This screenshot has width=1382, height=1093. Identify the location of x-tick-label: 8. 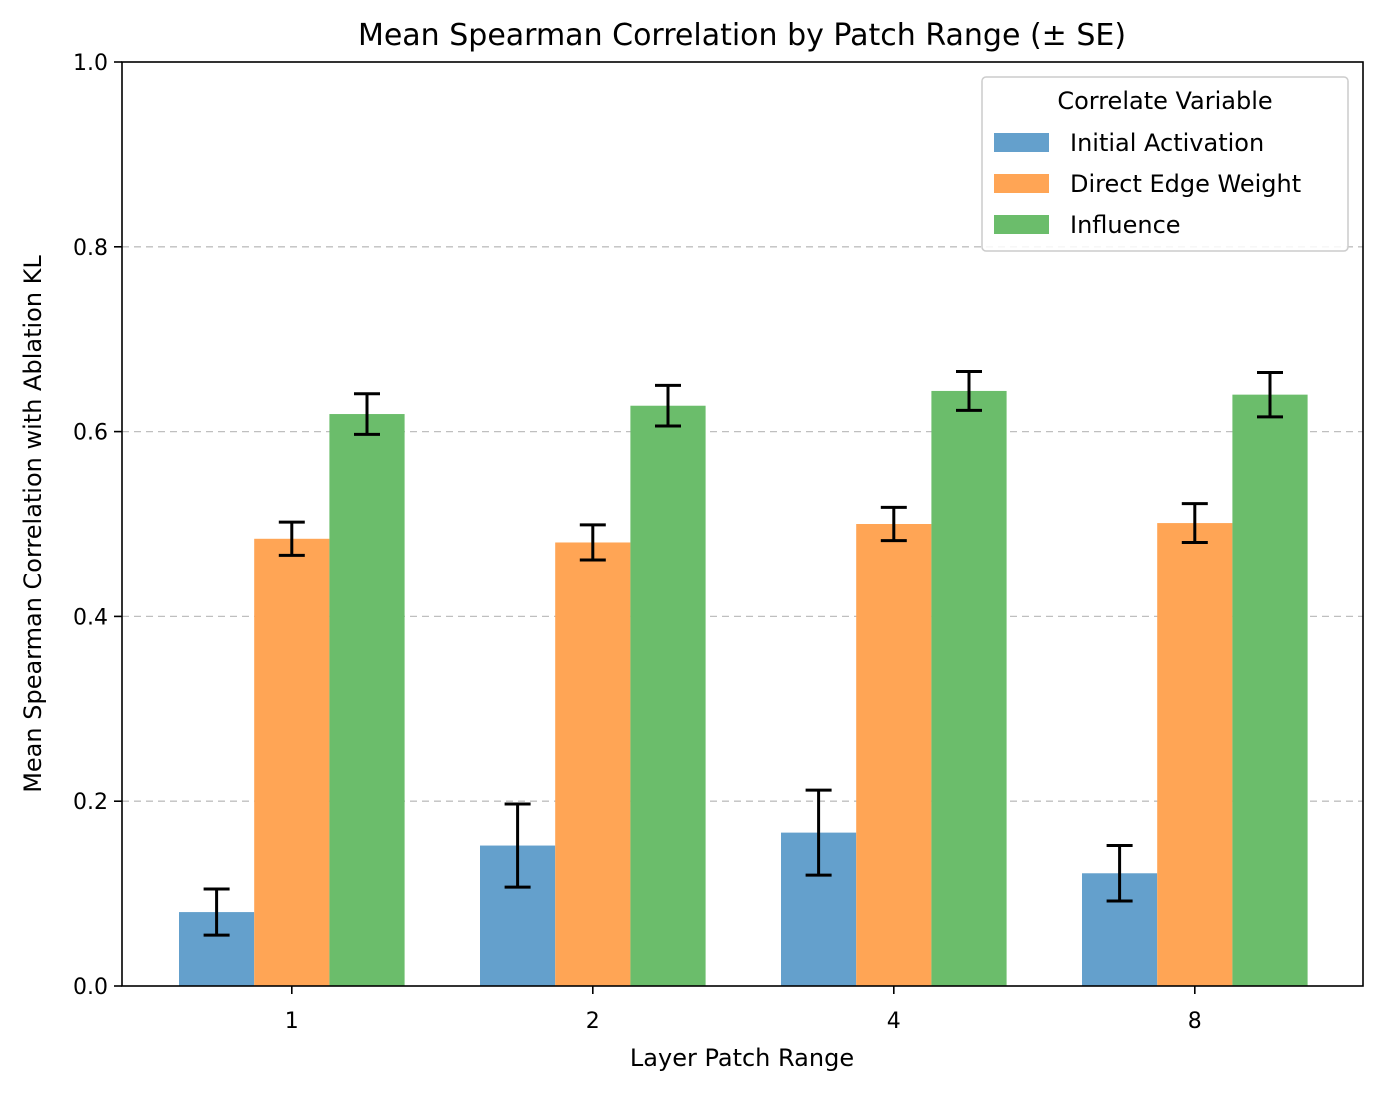
(1195, 1021).